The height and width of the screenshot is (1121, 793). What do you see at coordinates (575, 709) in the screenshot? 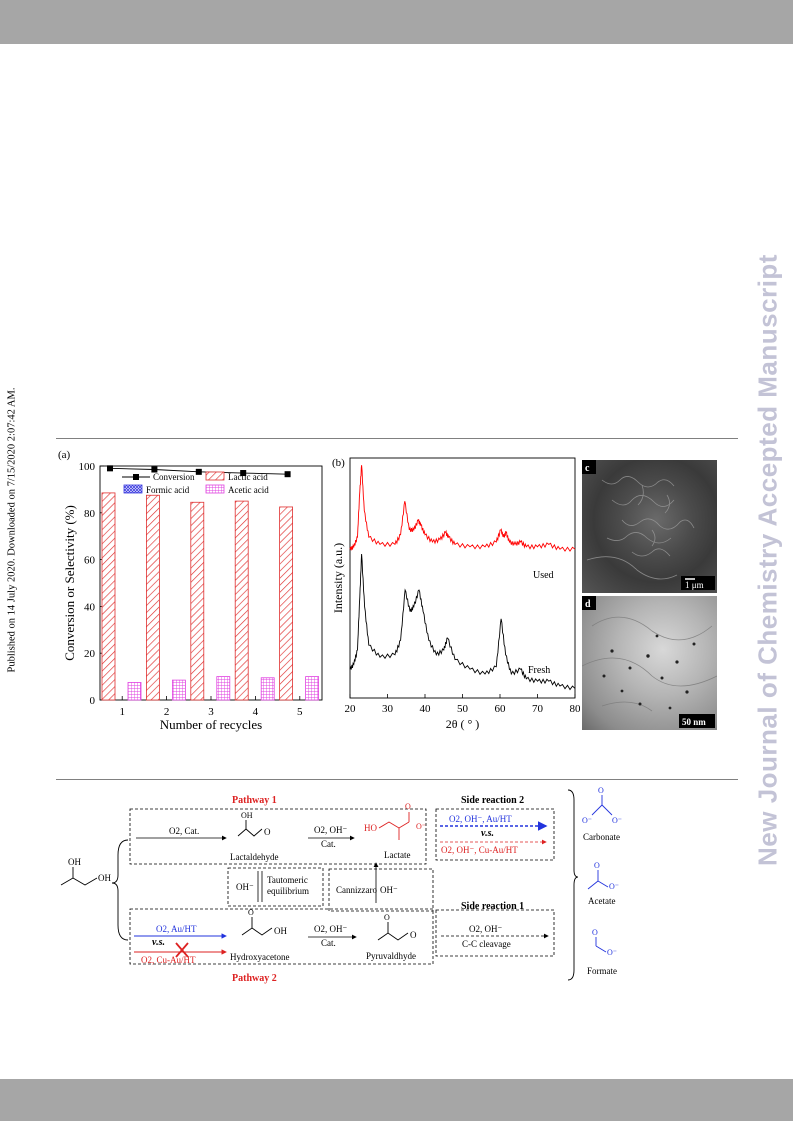
I see `x-tick-label: 80` at bounding box center [575, 709].